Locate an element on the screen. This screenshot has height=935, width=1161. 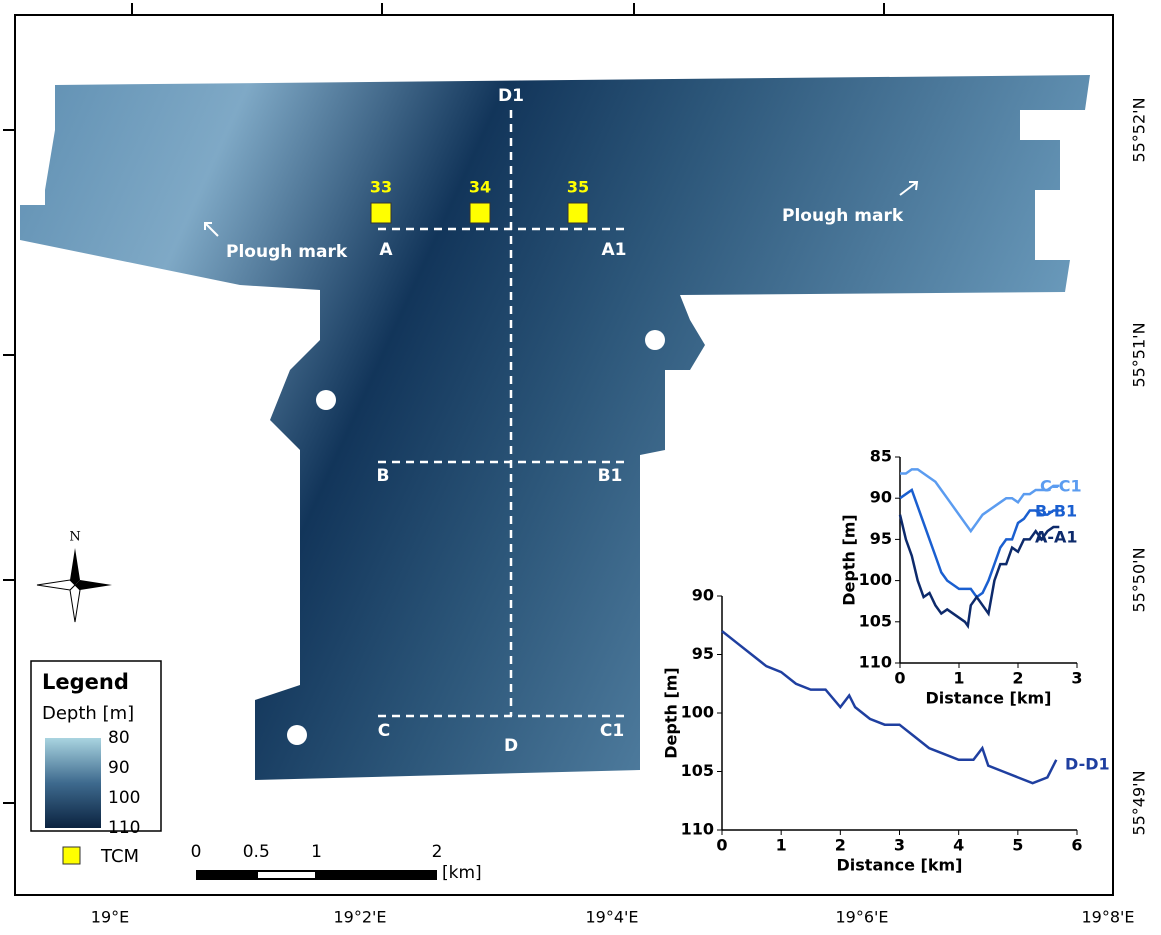
x-coord-label: 19°2'E is located at coordinates (359, 917).